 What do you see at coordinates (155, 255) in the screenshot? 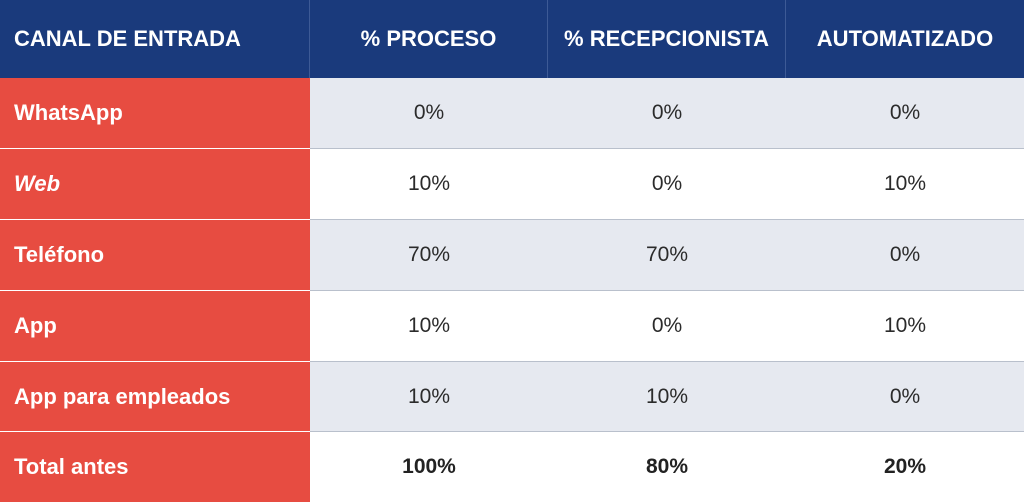
I see `row-label-telefono: Teléfono` at bounding box center [155, 255].